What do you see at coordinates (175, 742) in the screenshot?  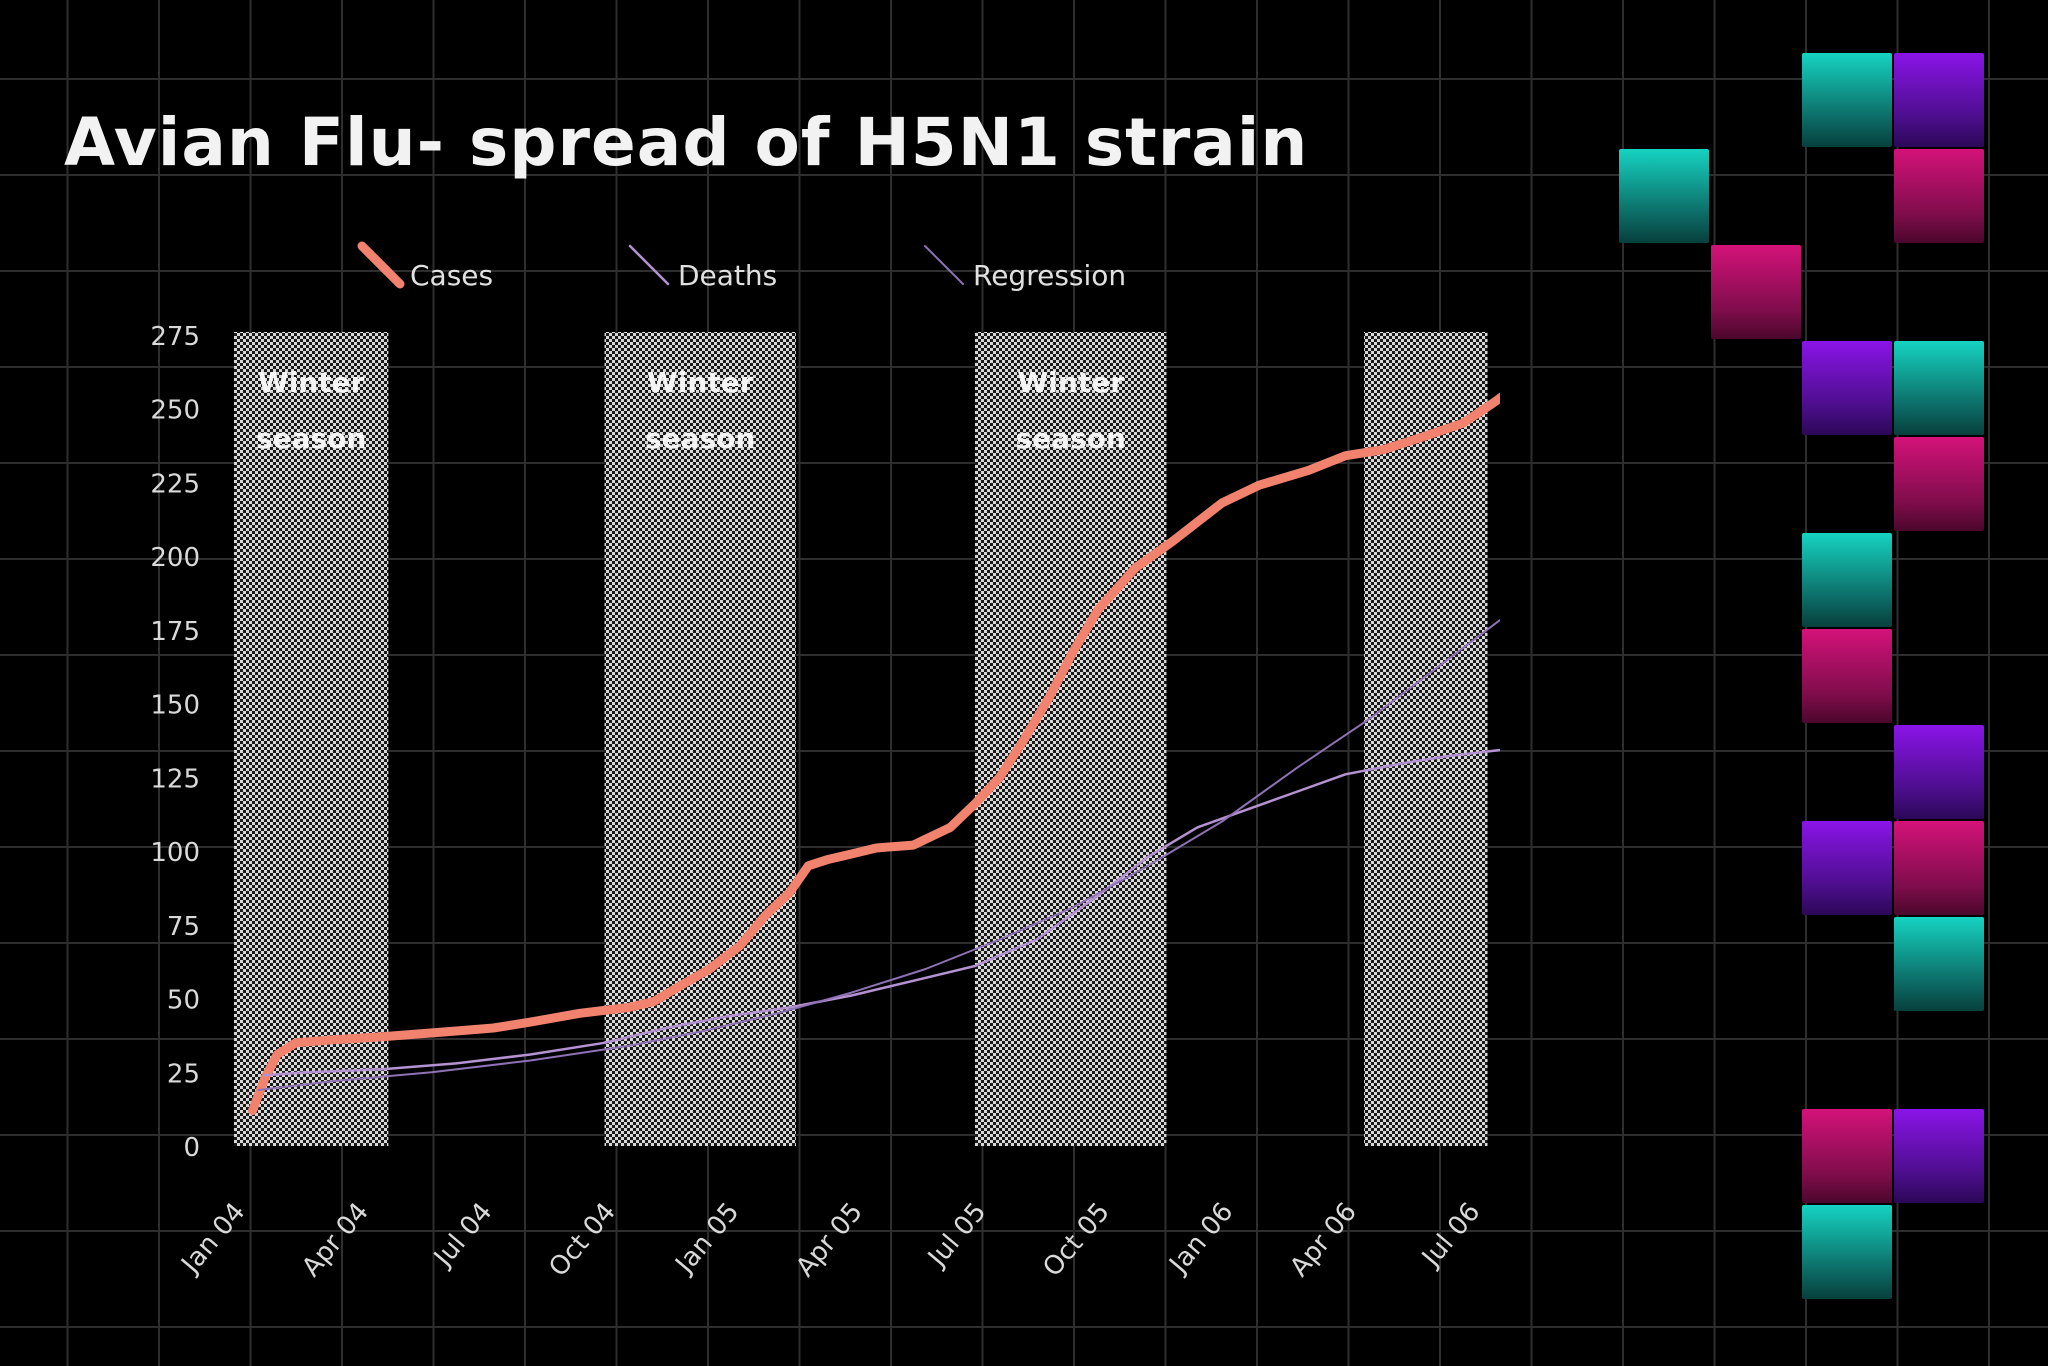 I see `y-axis-ticks: 0 25 50 75 100 125 150 175 200 225 250 275` at bounding box center [175, 742].